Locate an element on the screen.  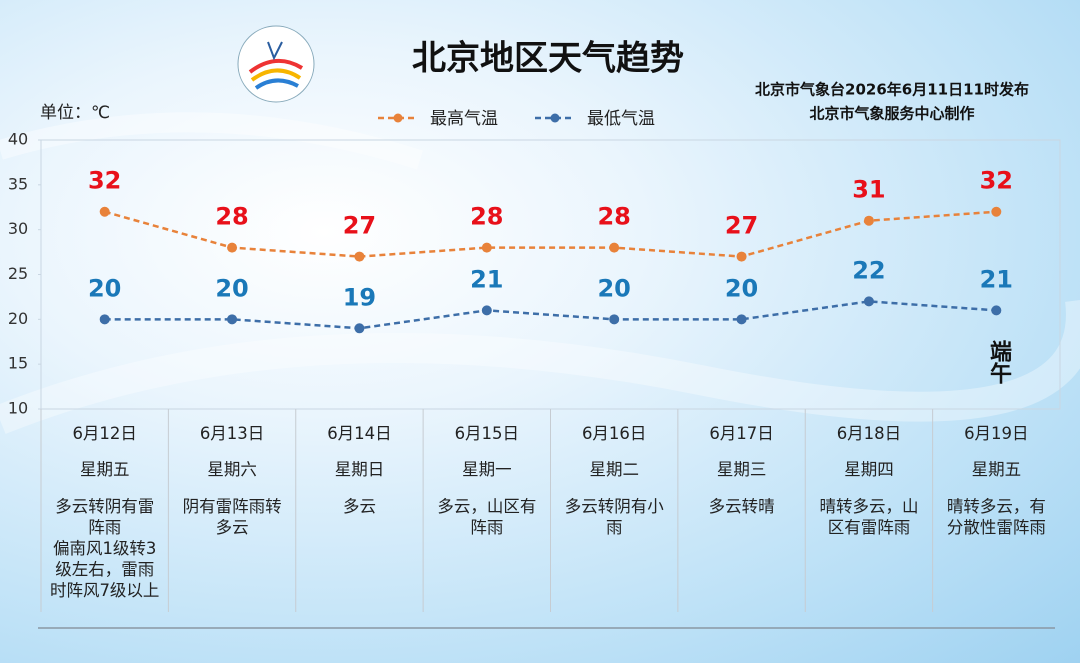
legend-label: 最高气温 is located at coordinates (464, 119).